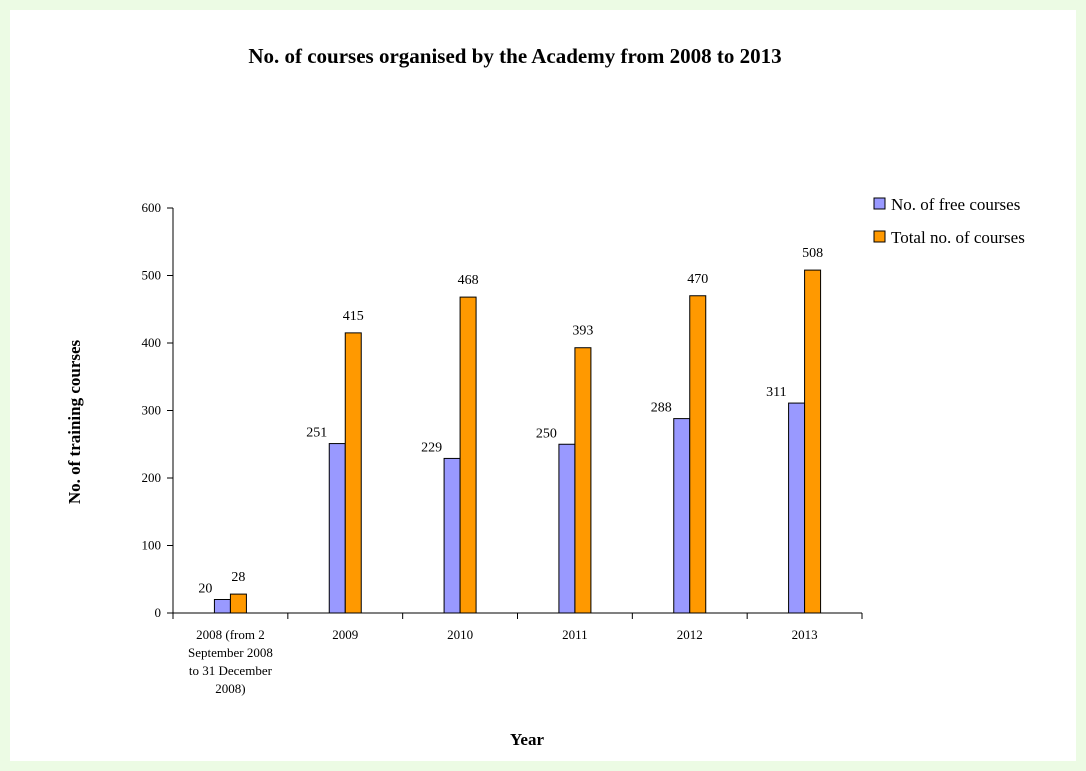 The image size is (1086, 771). Describe the element at coordinates (661, 408) in the screenshot. I see `data-label: 288` at that location.